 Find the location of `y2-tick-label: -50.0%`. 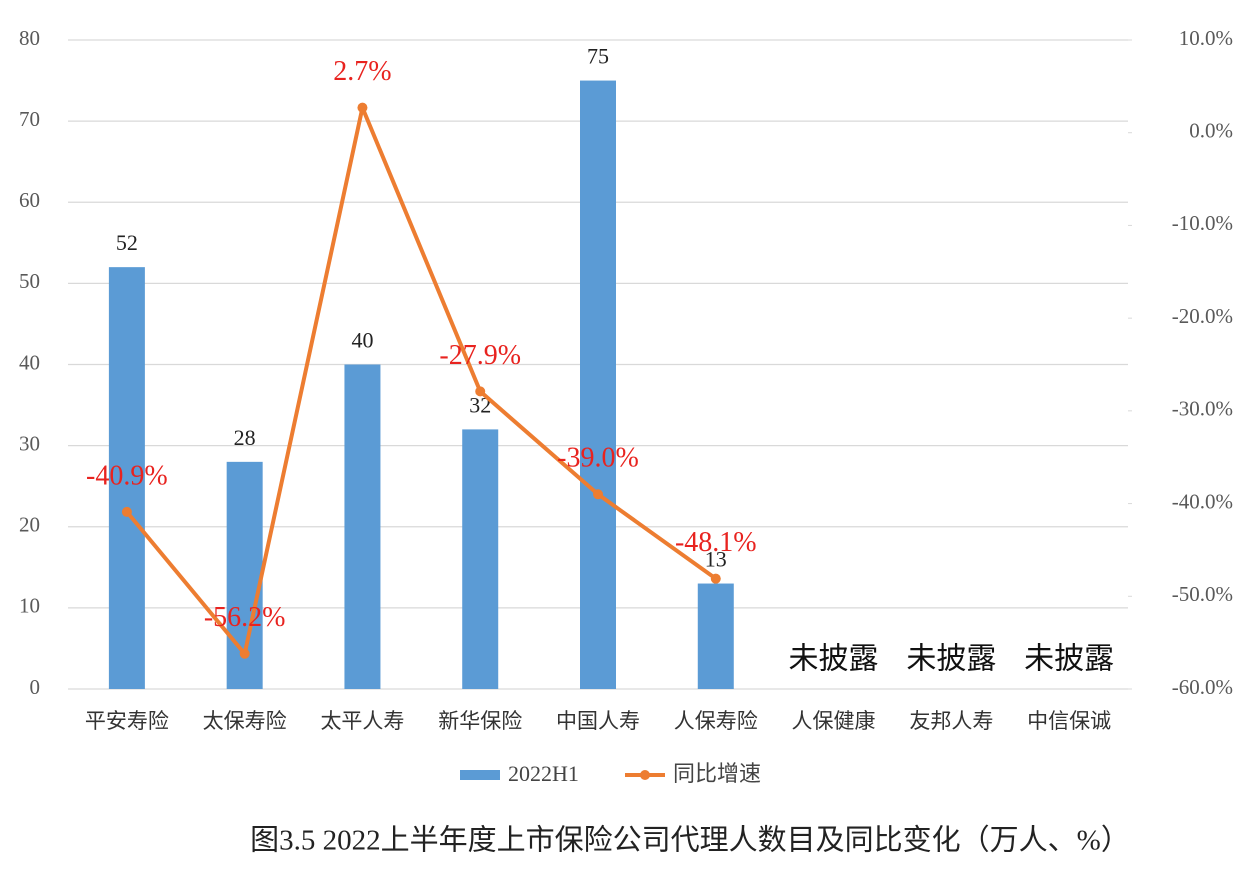

y2-tick-label: -50.0% is located at coordinates (1202, 594).